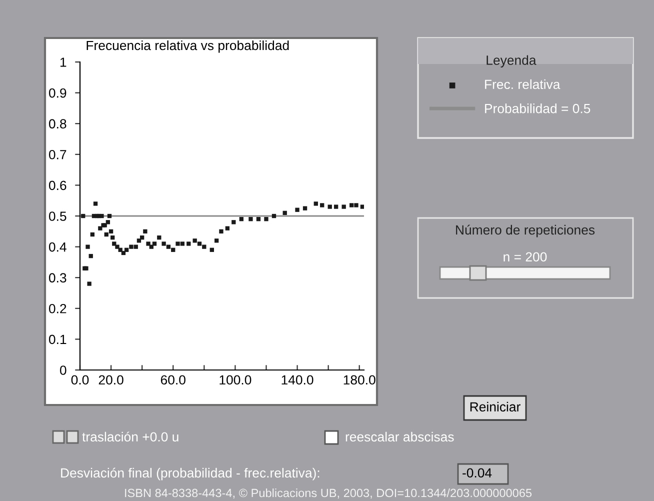 The image size is (654, 501). Describe the element at coordinates (537, 109) in the screenshot. I see `legend-label: Probabilidad = 0.5` at that location.